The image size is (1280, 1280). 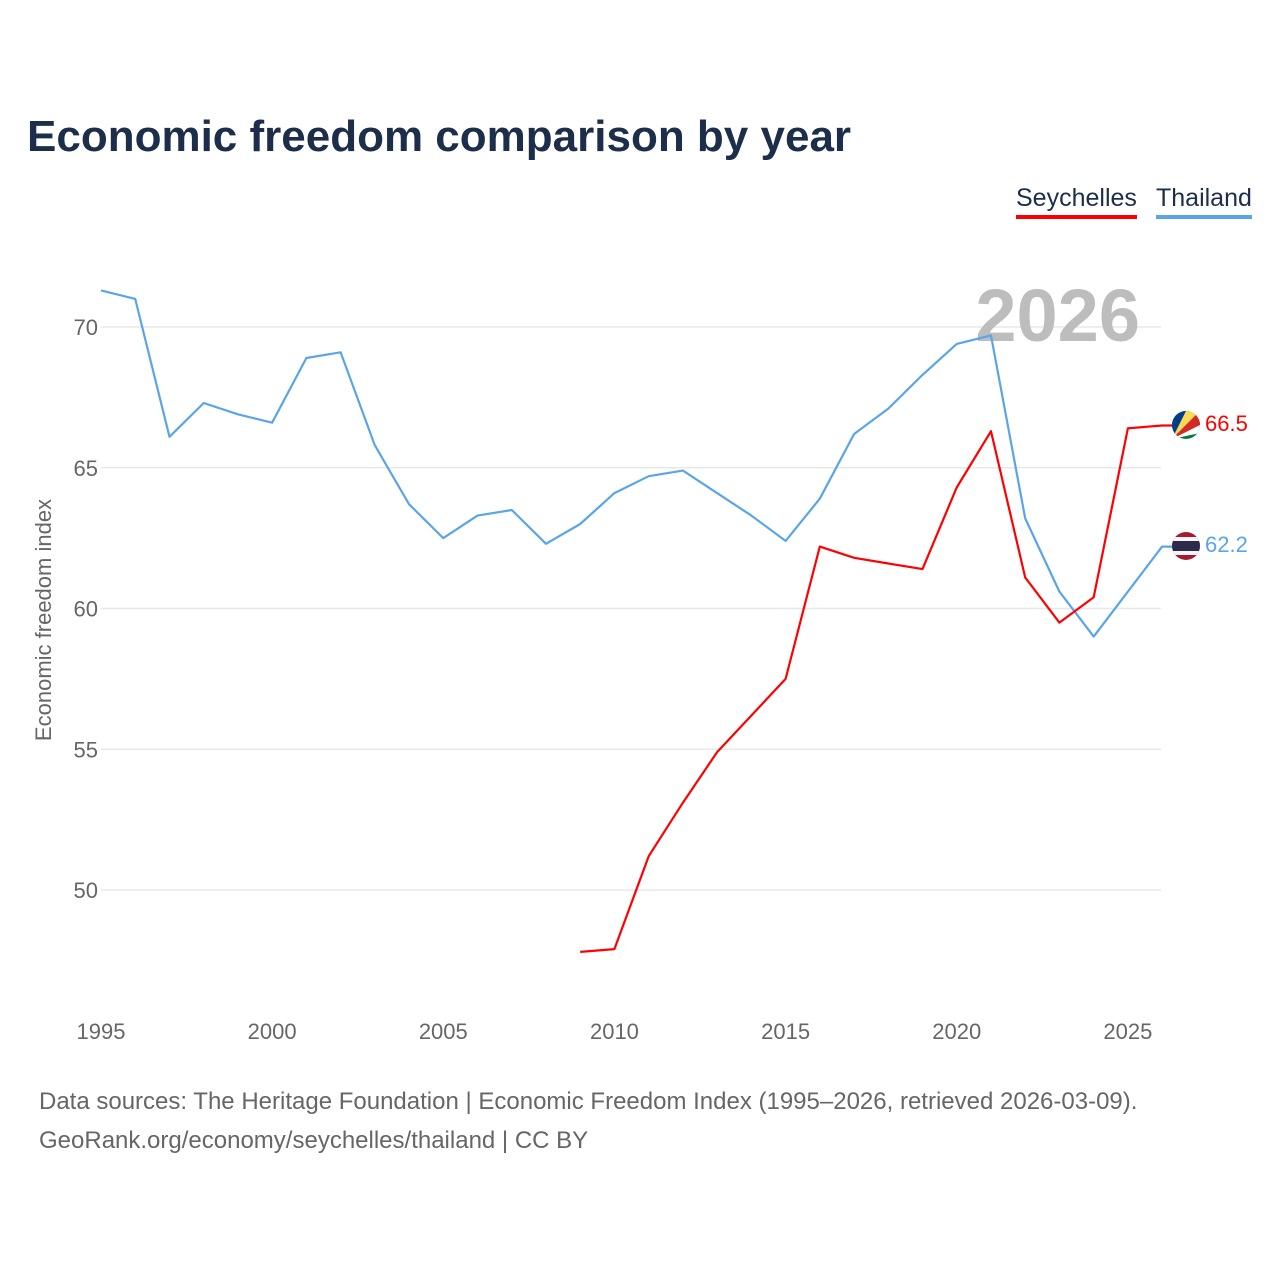 What do you see at coordinates (1186, 425) in the screenshot?
I see `seychelles-flag-icon` at bounding box center [1186, 425].